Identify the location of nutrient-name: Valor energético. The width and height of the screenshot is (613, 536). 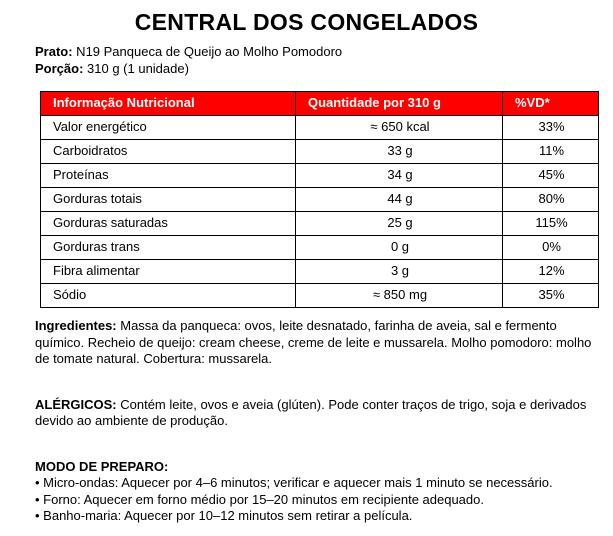
(168, 127).